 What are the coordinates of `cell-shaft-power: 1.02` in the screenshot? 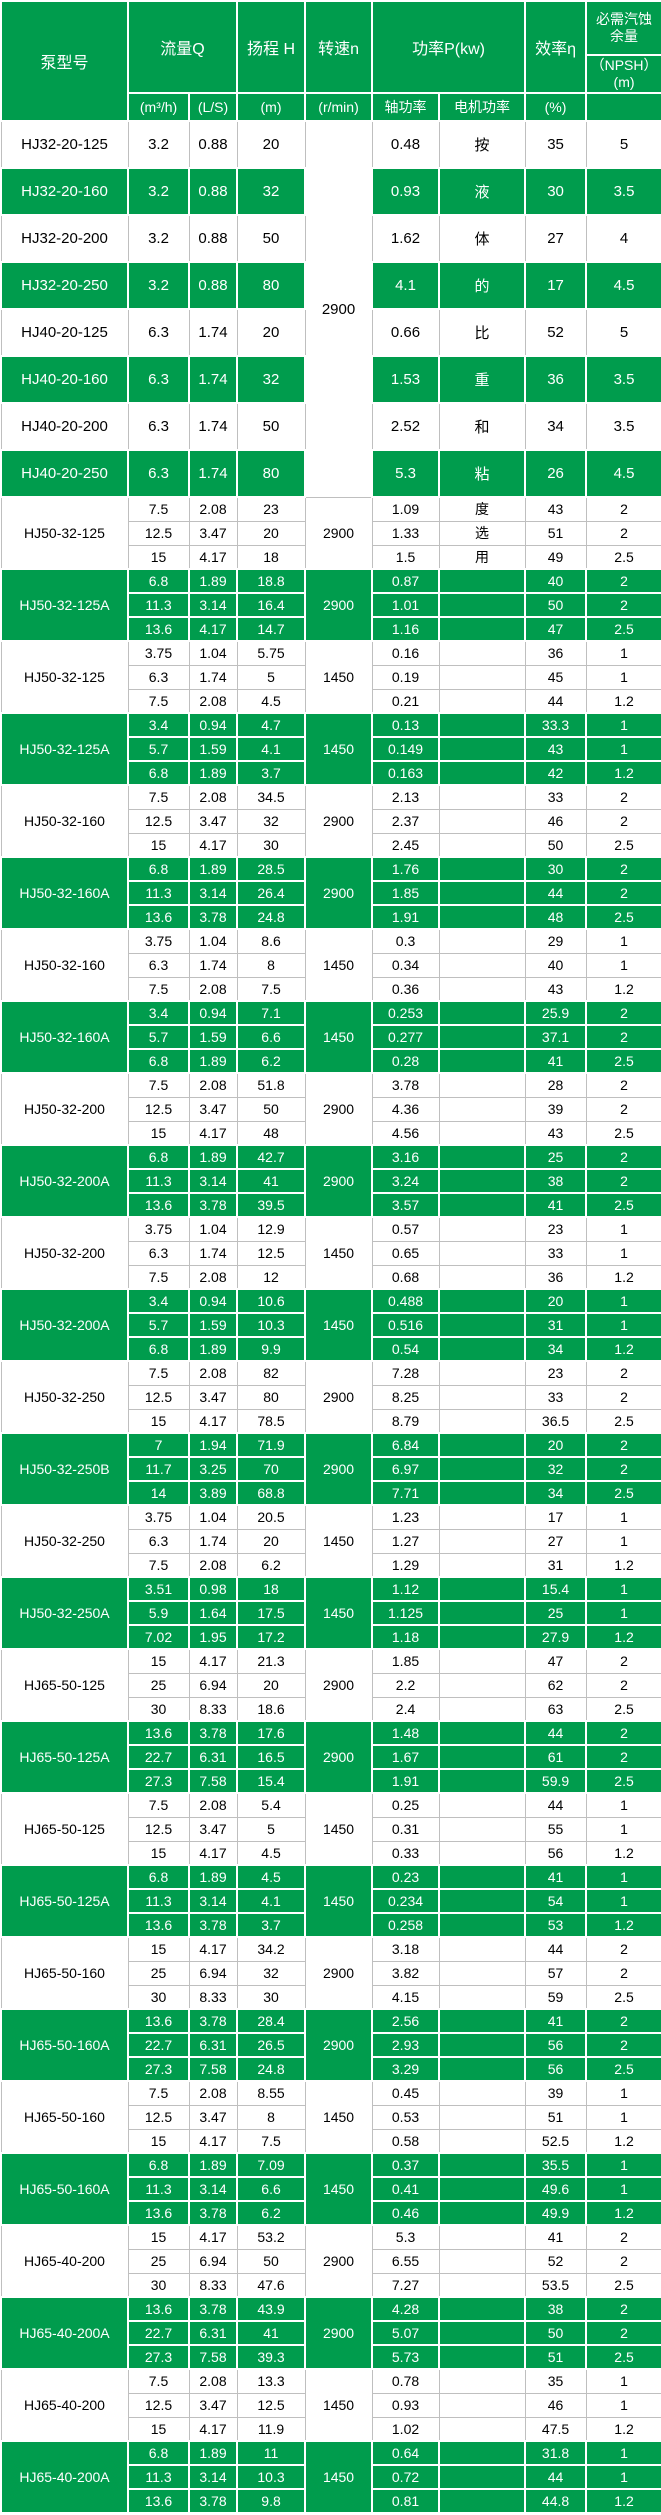 It's located at (405, 2429).